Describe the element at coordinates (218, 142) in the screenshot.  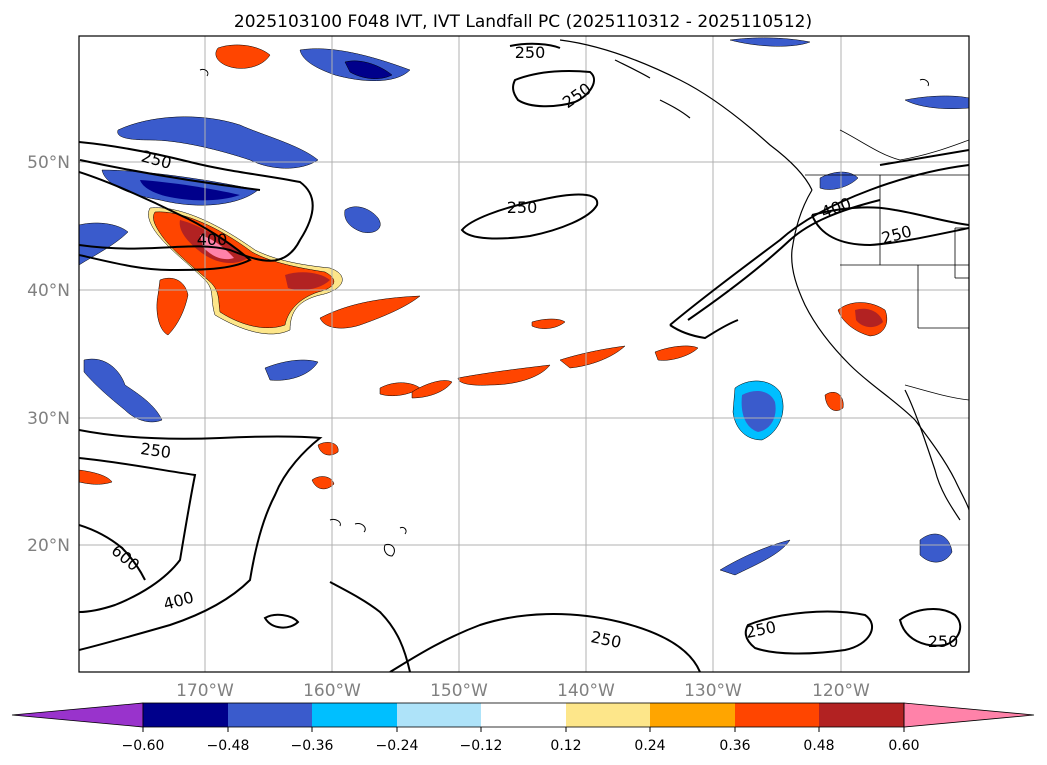
I see `neg-anomaly-aleutian` at that location.